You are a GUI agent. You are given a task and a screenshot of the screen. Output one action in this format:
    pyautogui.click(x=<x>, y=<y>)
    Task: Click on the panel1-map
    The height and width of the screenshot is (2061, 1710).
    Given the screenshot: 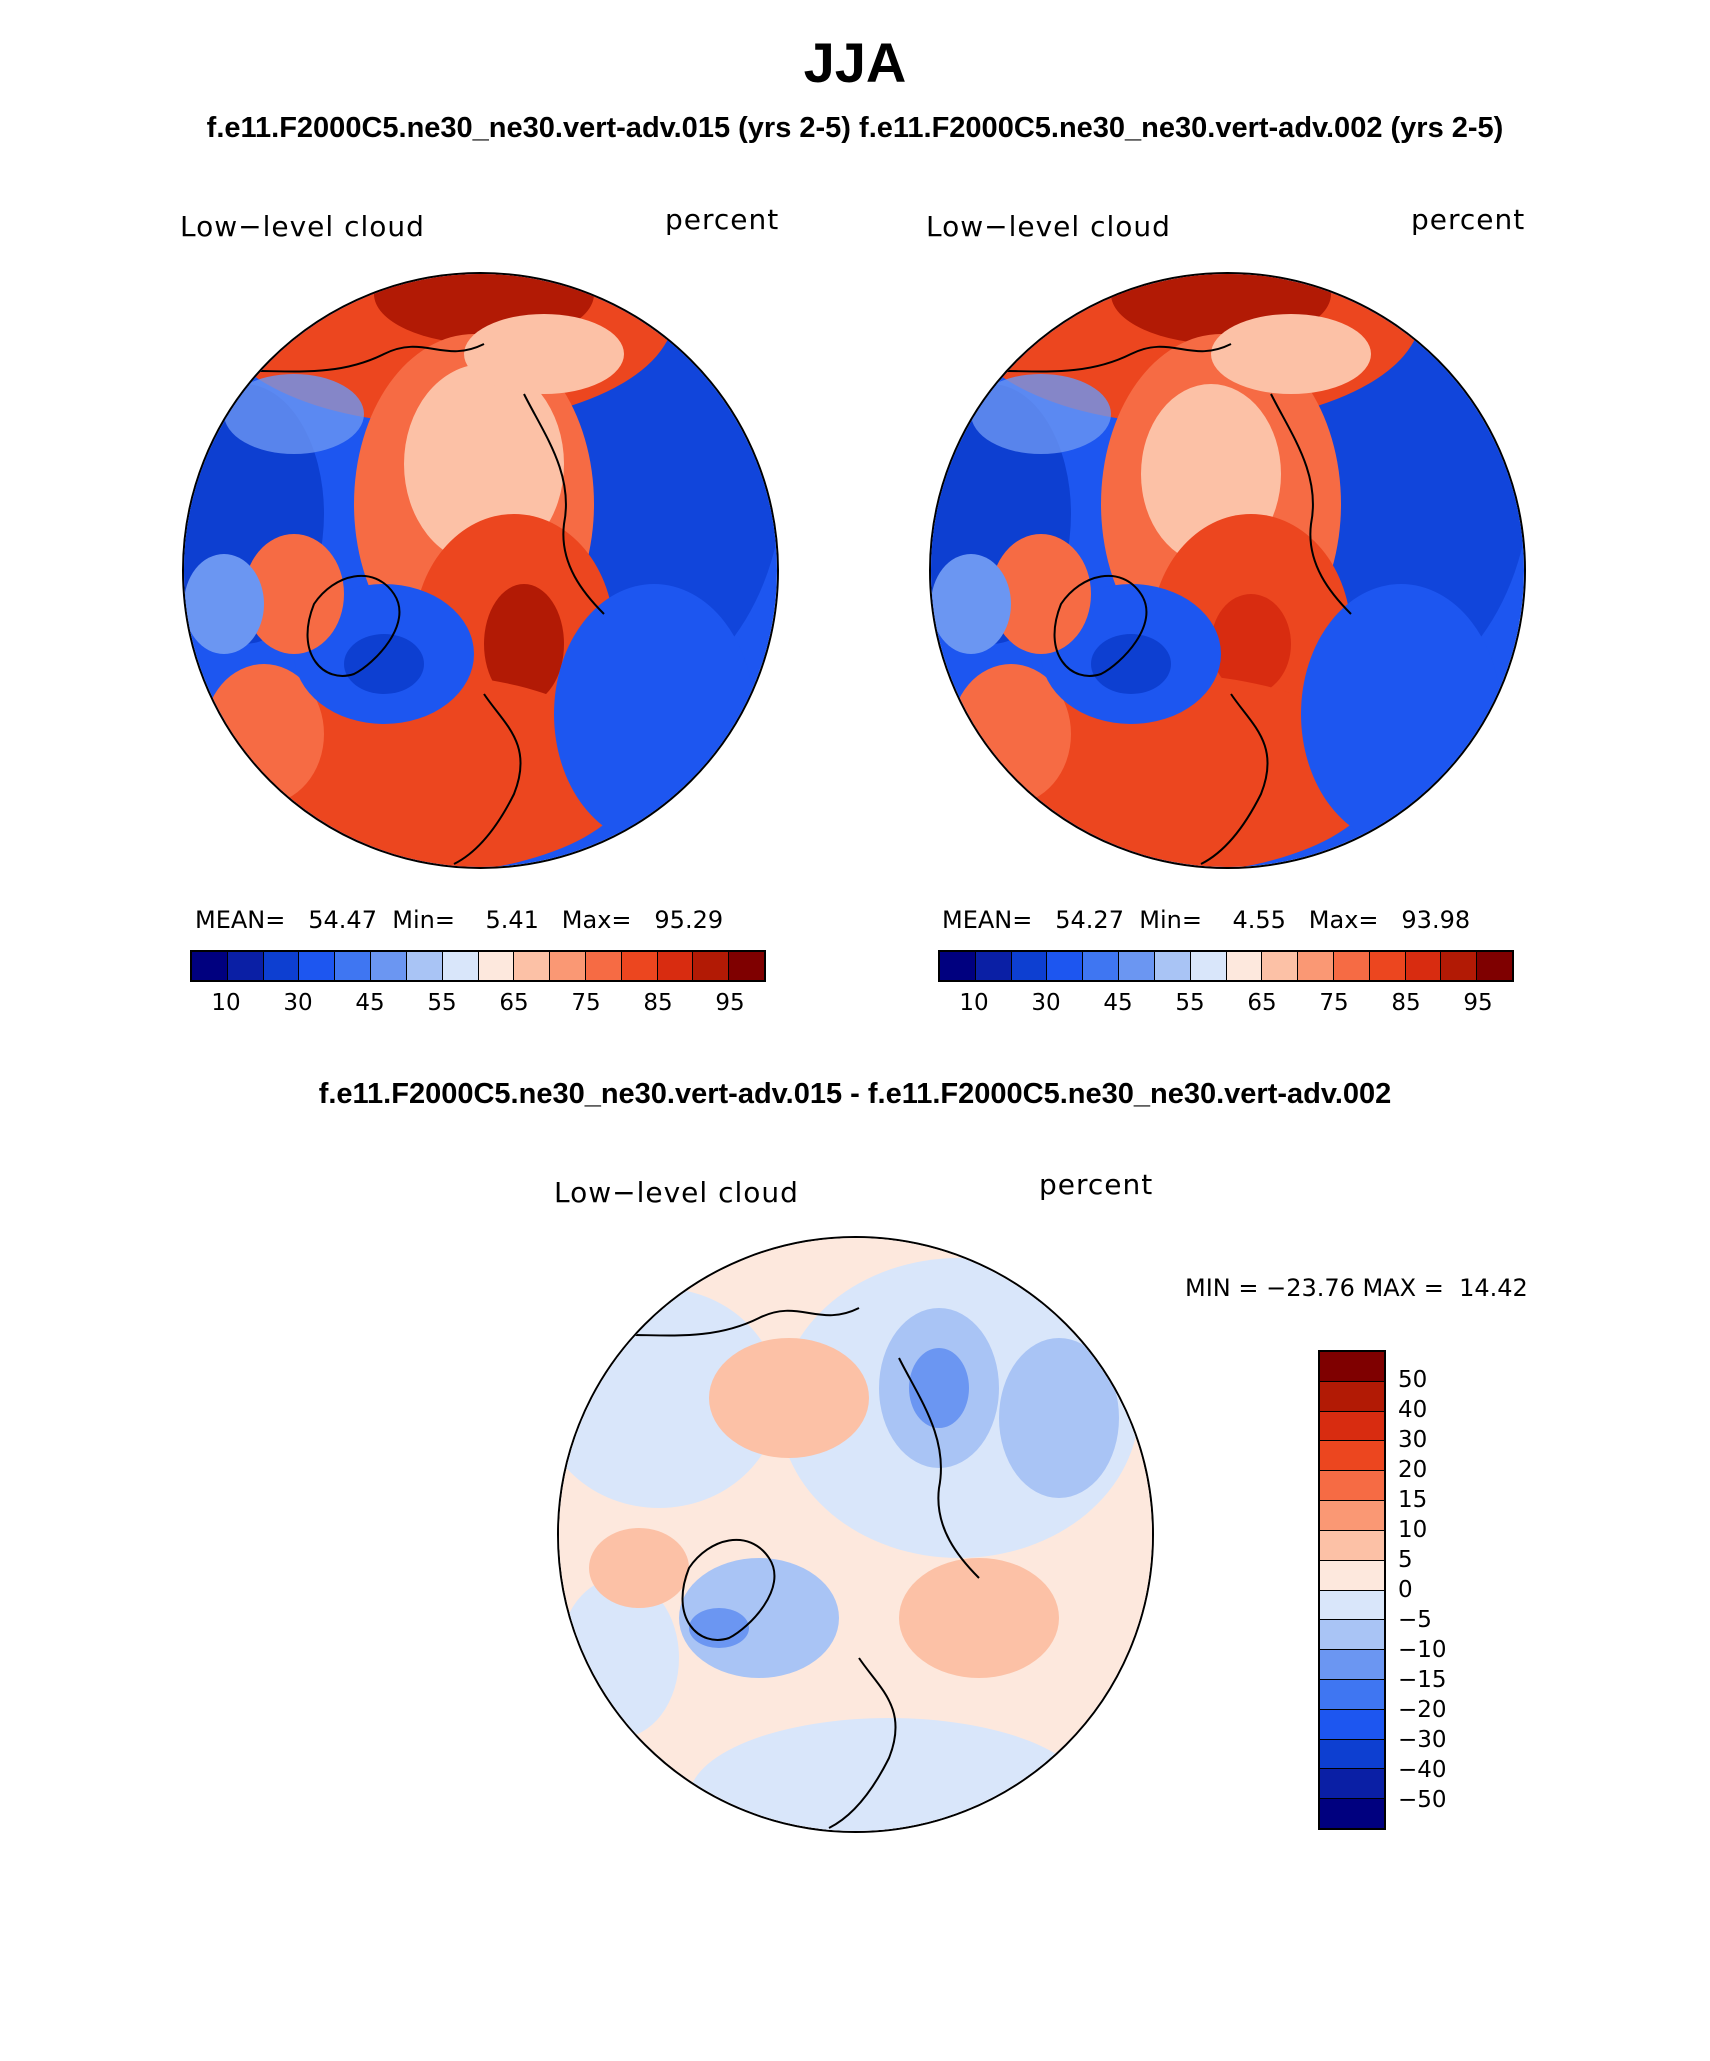 What is the action you would take?
    pyautogui.click(x=480, y=570)
    